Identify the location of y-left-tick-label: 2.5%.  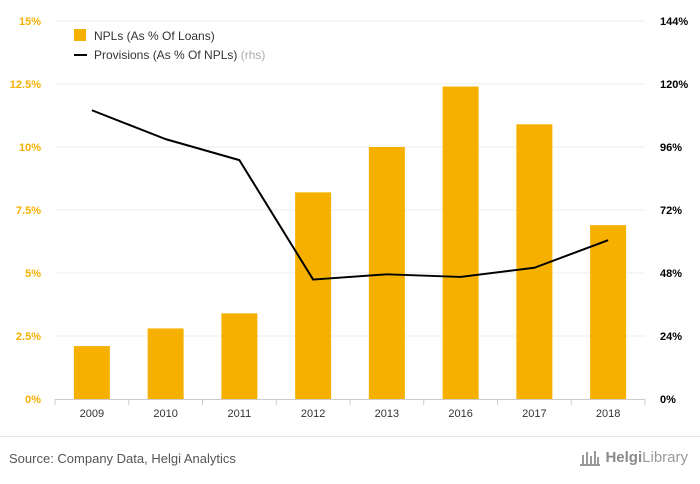
(28, 337).